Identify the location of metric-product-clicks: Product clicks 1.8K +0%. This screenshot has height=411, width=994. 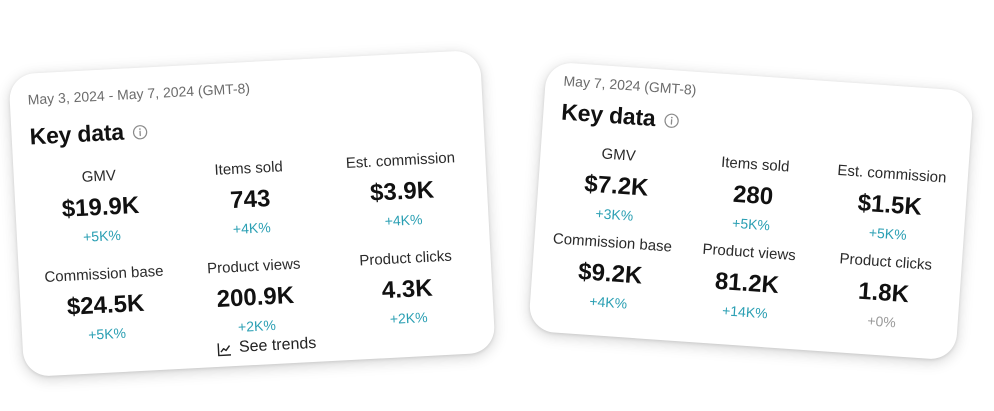
(883, 291).